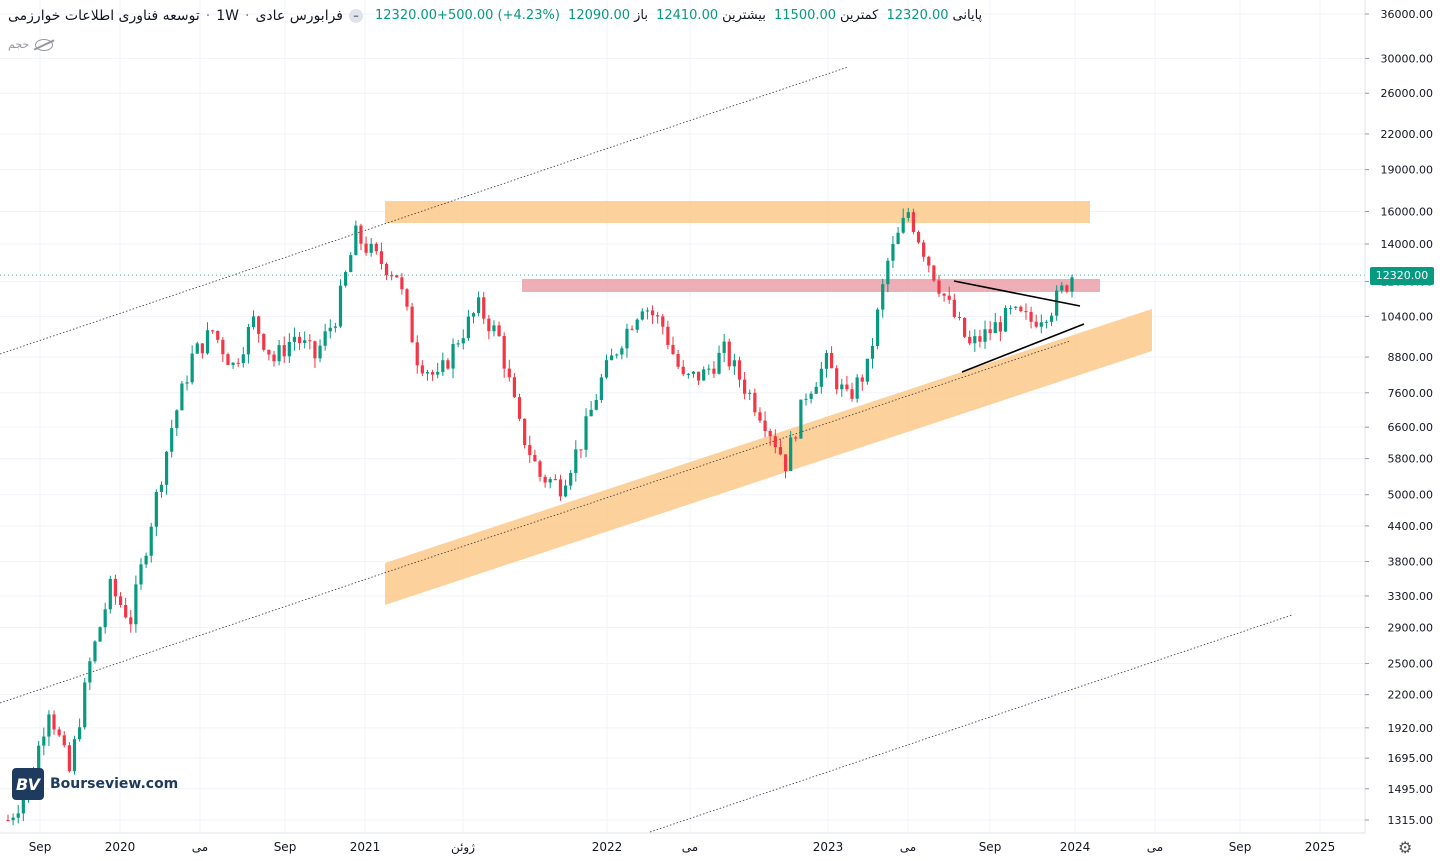 This screenshot has height=861, width=1440. Describe the element at coordinates (1320, 847) in the screenshot. I see `x-tick-label: 2025` at that location.